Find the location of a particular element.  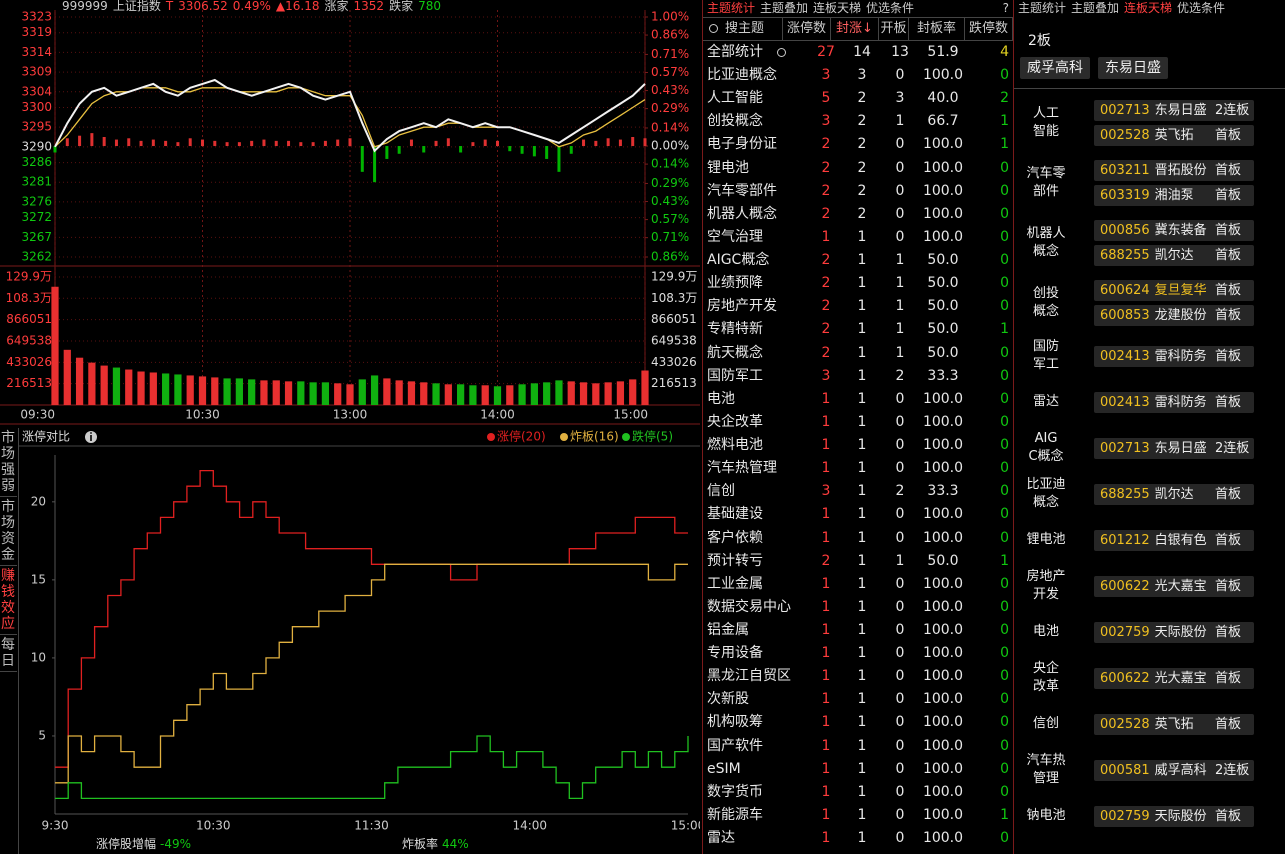

column-header: 封涨↓ is located at coordinates (855, 29).